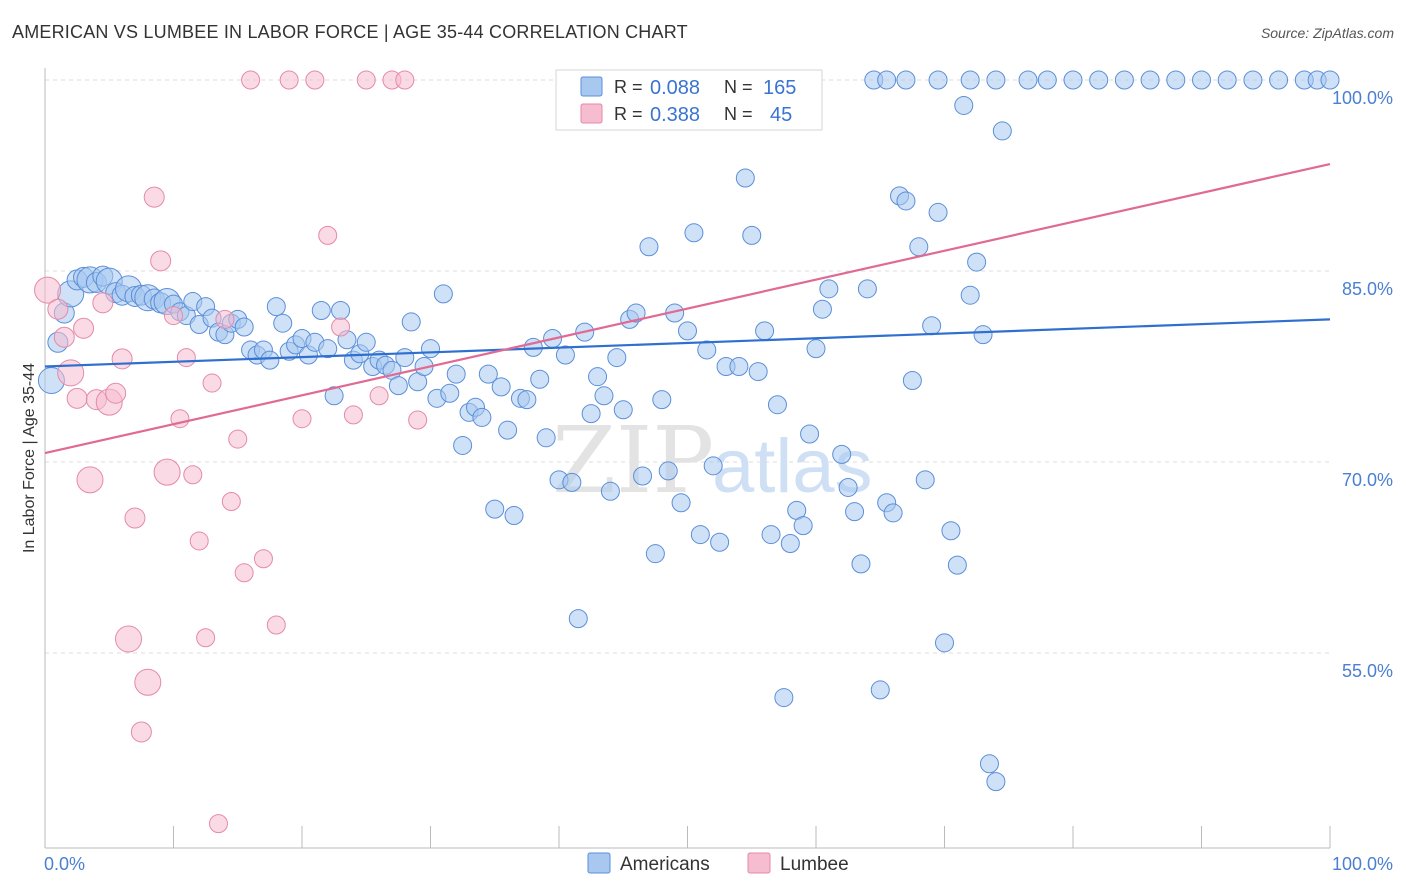 Image resolution: width=1406 pixels, height=892 pixels. Describe the element at coordinates (1362, 864) in the screenshot. I see `x-tick-label-max: 100.0%` at that location.